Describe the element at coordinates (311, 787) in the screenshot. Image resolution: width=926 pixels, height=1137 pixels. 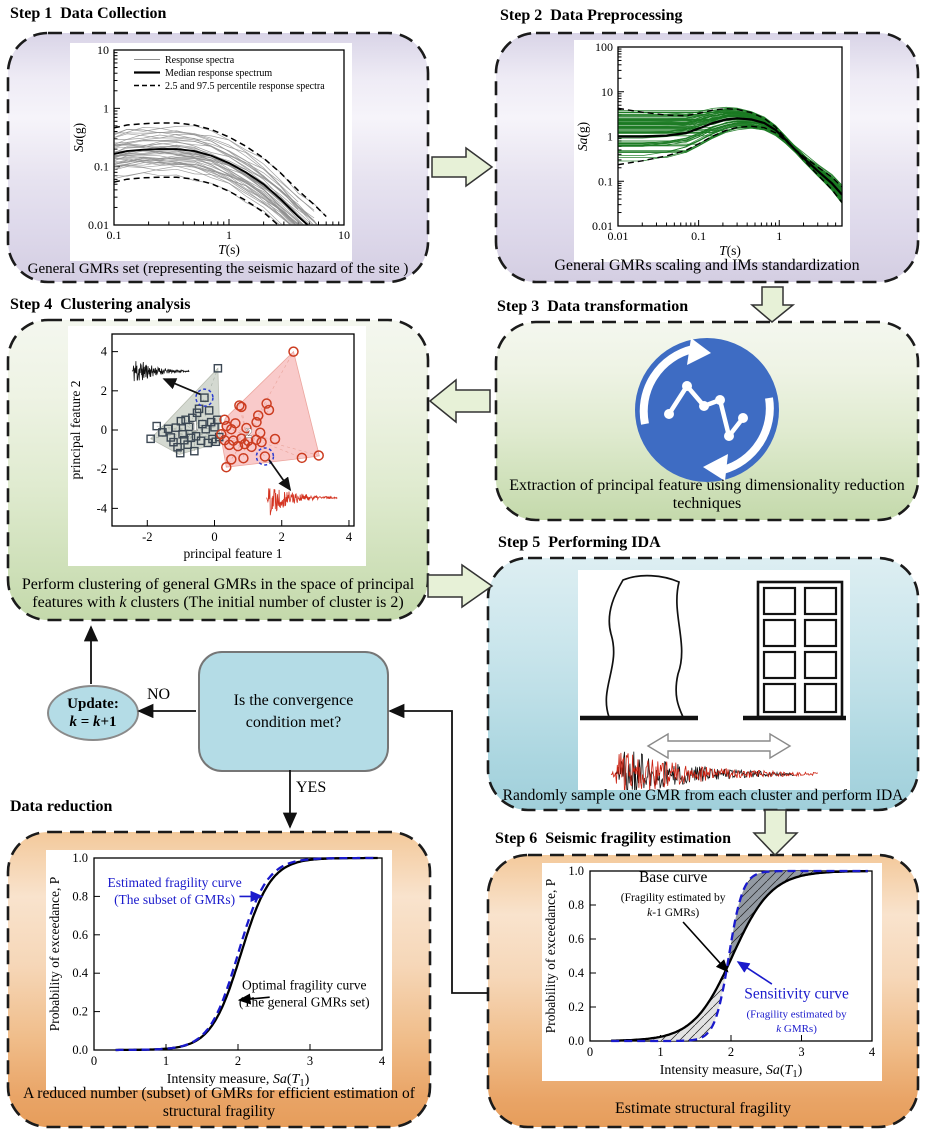
I see `yes-label: YES` at that location.